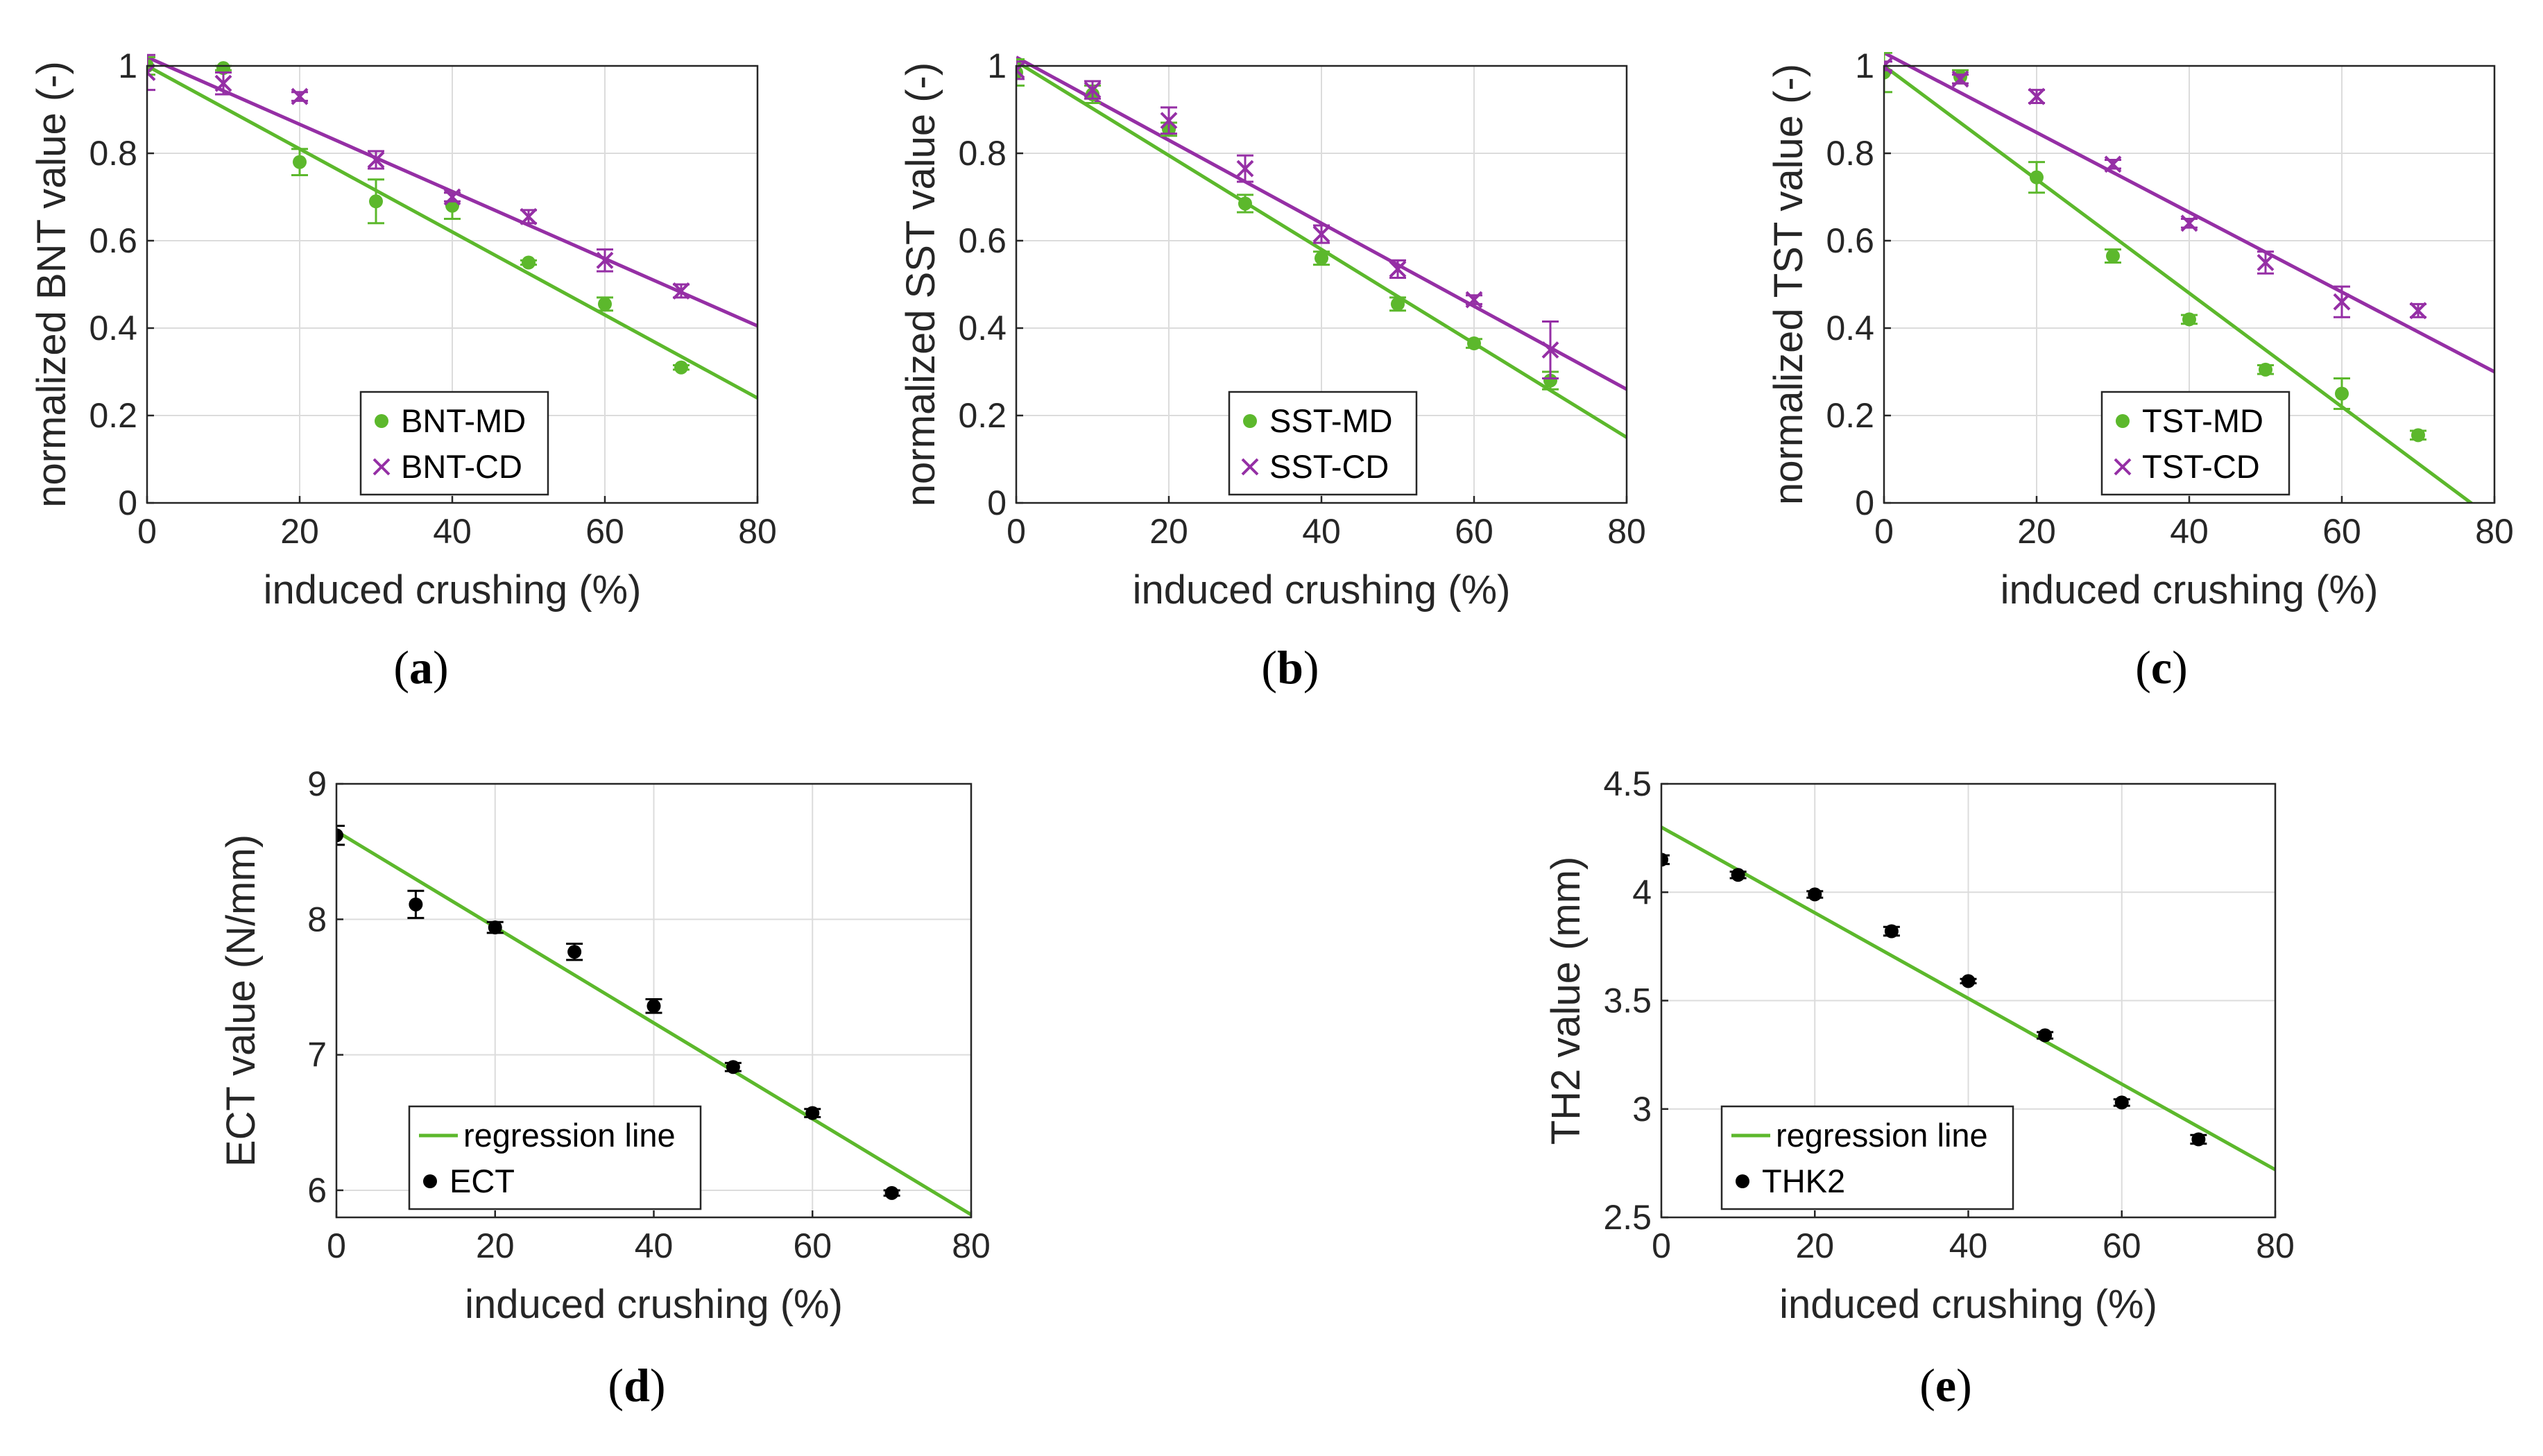 The image size is (2543, 1456). What do you see at coordinates (113, 153) in the screenshot?
I see `y-tick-label: 0.8` at bounding box center [113, 153].